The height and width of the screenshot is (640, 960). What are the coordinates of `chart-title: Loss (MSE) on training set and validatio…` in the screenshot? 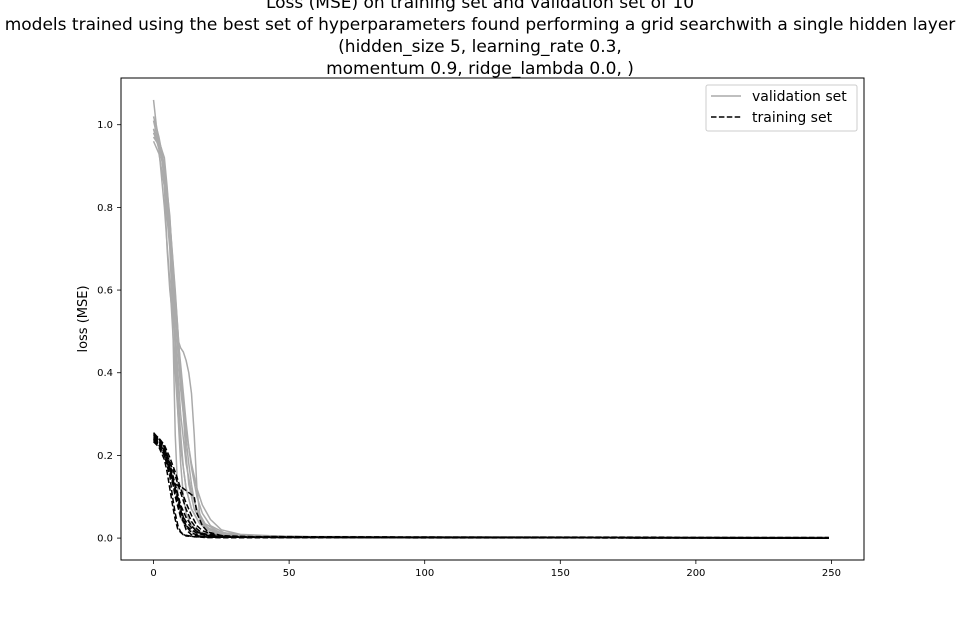 It's located at (480, 40).